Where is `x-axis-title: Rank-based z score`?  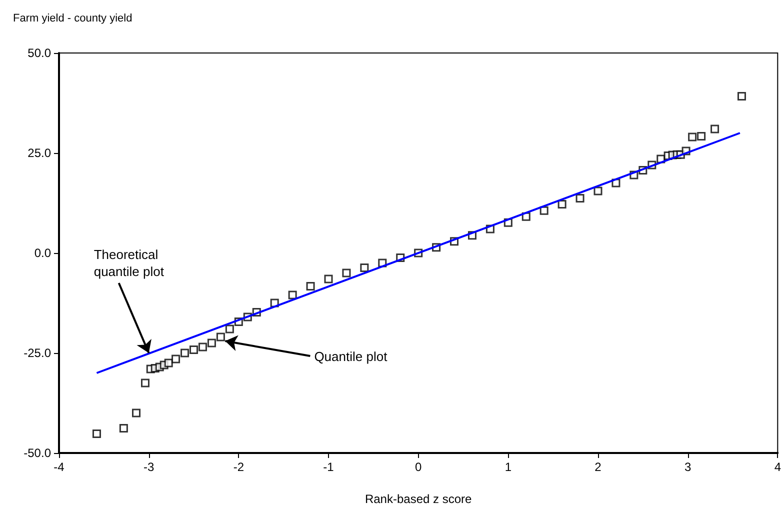 x-axis-title: Rank-based z score is located at coordinates (418, 499).